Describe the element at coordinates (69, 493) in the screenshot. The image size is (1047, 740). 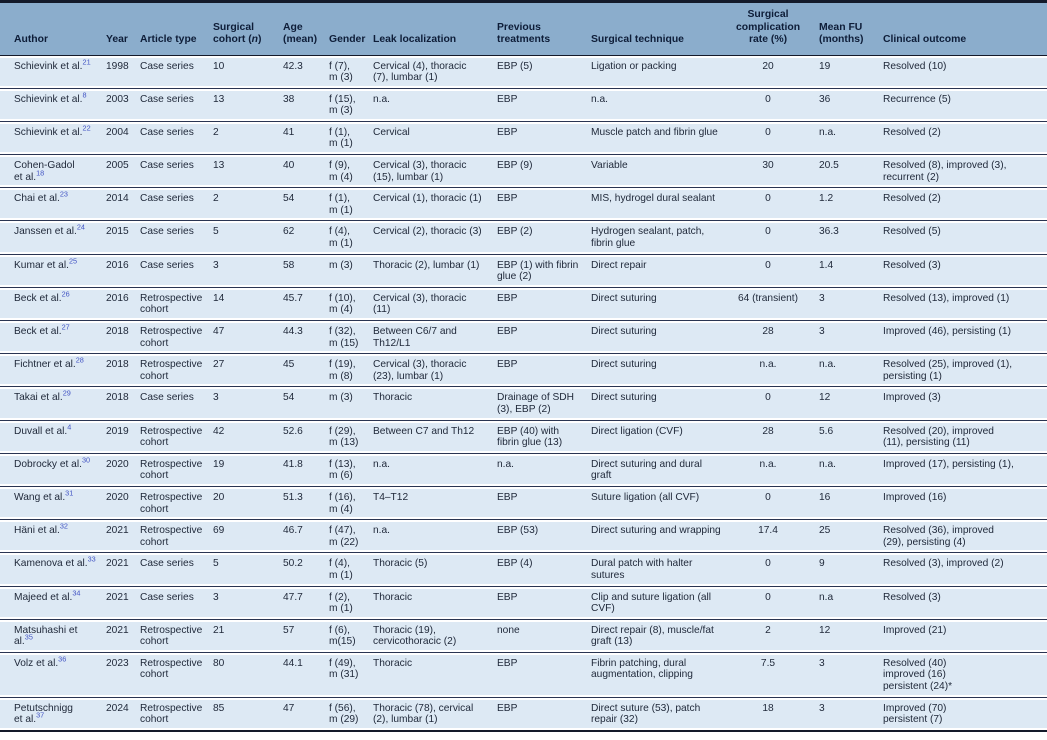
I see `citation-reference-link: 31` at that location.